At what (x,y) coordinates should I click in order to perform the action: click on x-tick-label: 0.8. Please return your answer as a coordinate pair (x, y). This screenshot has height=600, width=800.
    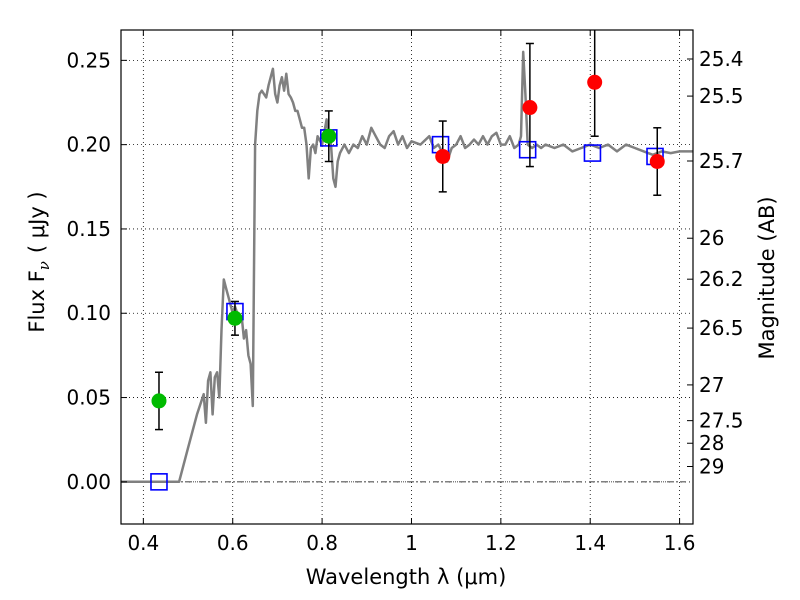
    Looking at the image, I should click on (322, 543).